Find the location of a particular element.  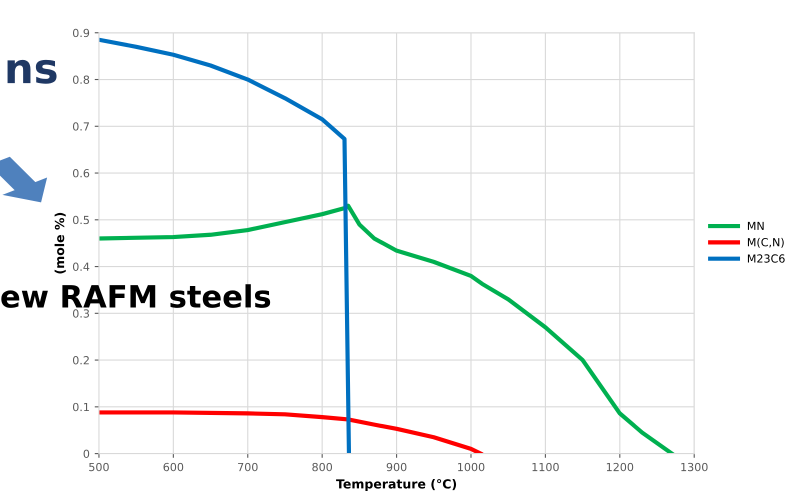

x-tick-label: 1100 is located at coordinates (545, 467).